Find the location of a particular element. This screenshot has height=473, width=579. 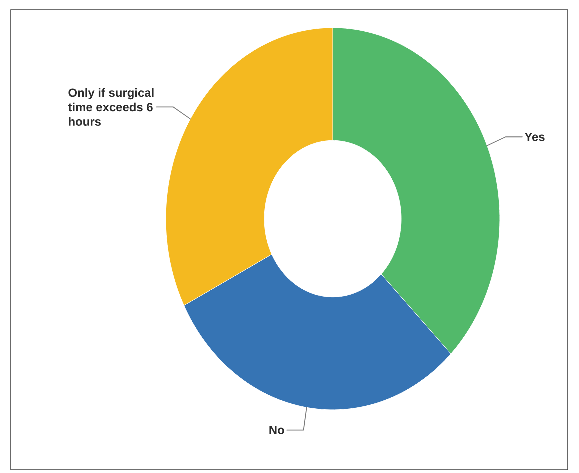

slice-label: No is located at coordinates (277, 430).